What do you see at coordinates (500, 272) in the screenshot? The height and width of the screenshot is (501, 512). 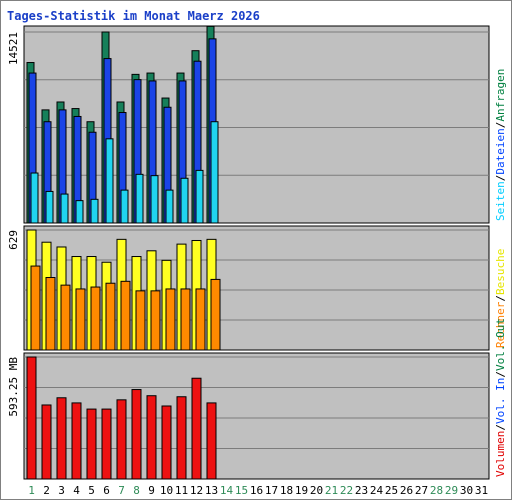 I see `legend-entry: Besuche` at bounding box center [500, 272].